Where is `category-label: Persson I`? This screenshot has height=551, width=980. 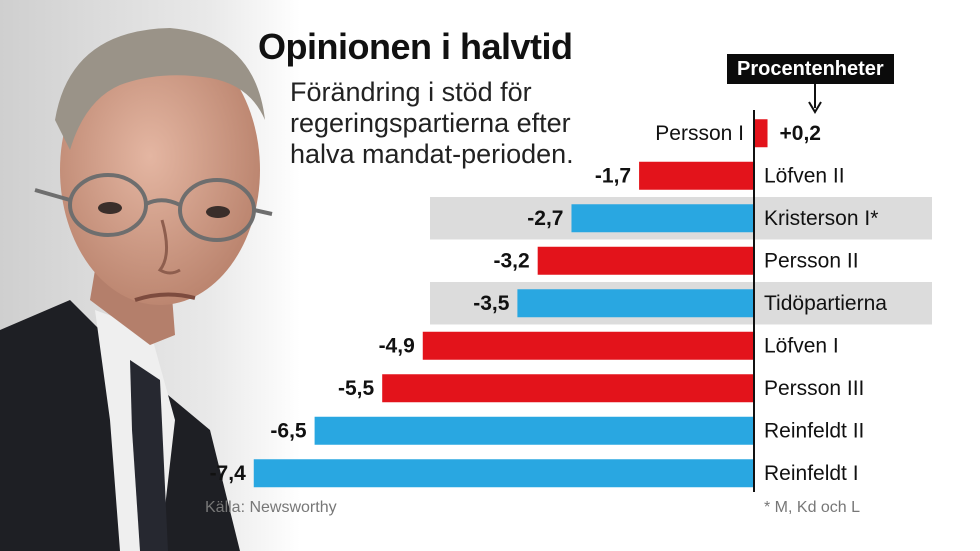
category-label: Persson I is located at coordinates (699, 133).